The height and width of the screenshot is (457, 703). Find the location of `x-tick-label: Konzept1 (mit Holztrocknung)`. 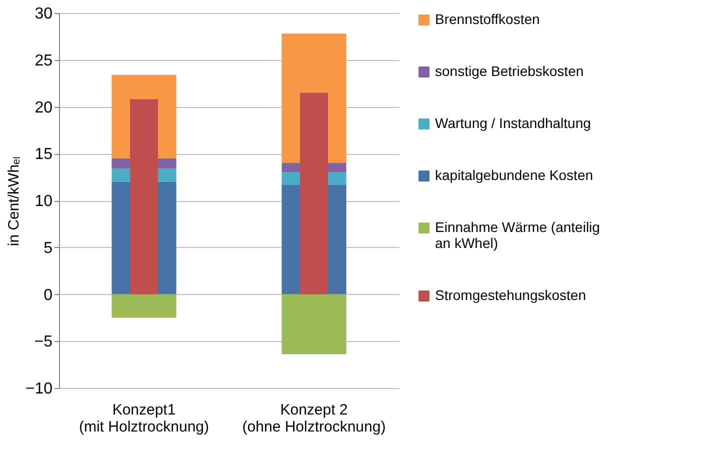

x-tick-label: Konzept1 (mit Holztrocknung) is located at coordinates (144, 419).